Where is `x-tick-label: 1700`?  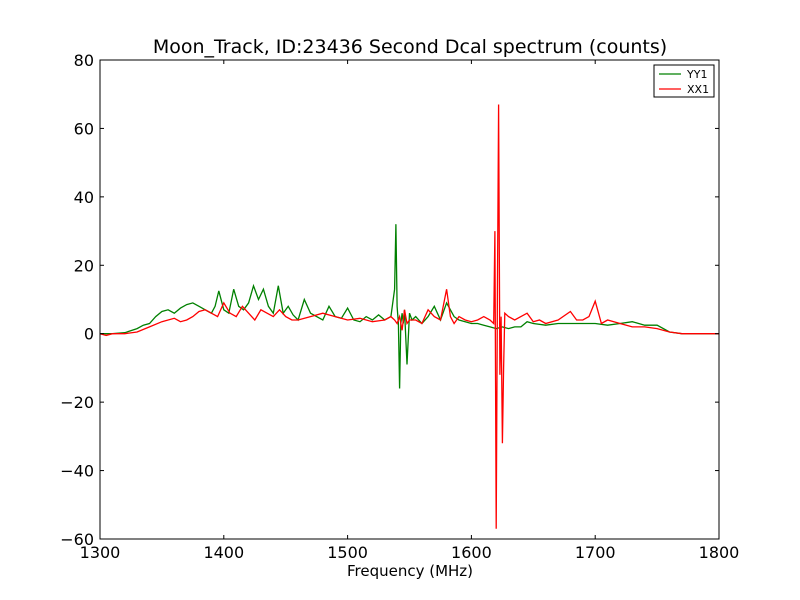 x-tick-label: 1700 is located at coordinates (595, 552).